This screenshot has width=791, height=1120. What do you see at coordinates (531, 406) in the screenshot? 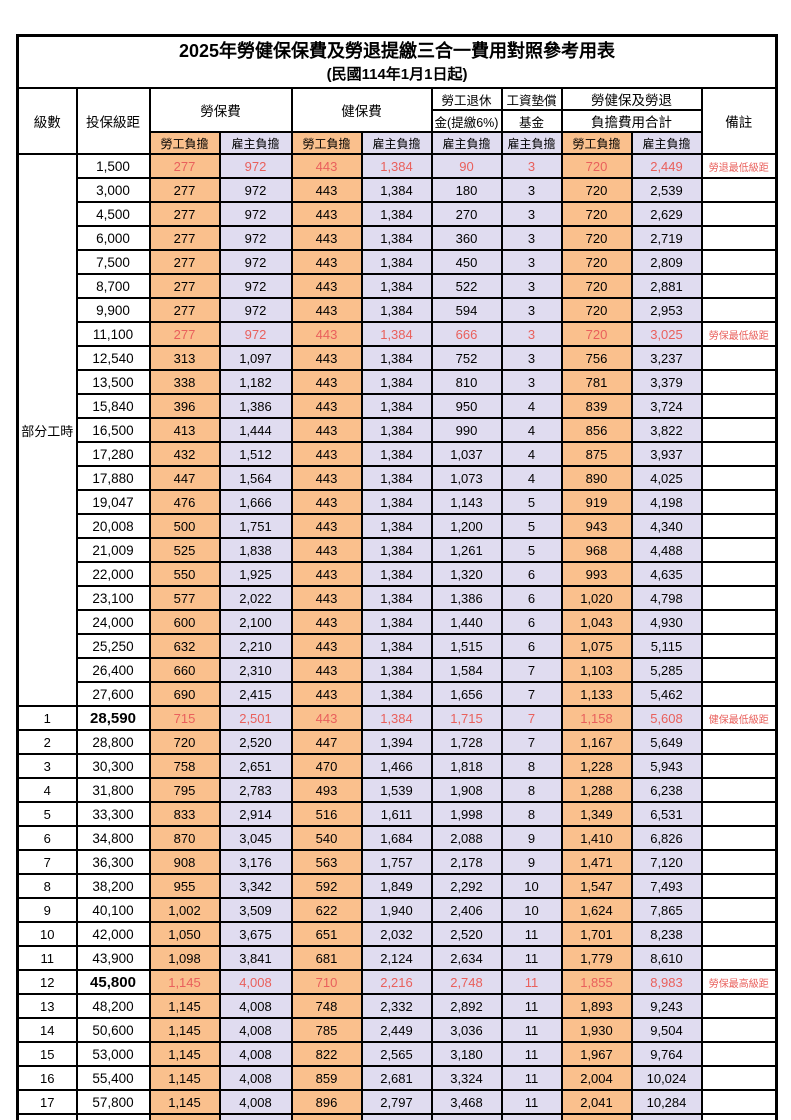
I see `employer-amount-cell: 4` at bounding box center [531, 406].